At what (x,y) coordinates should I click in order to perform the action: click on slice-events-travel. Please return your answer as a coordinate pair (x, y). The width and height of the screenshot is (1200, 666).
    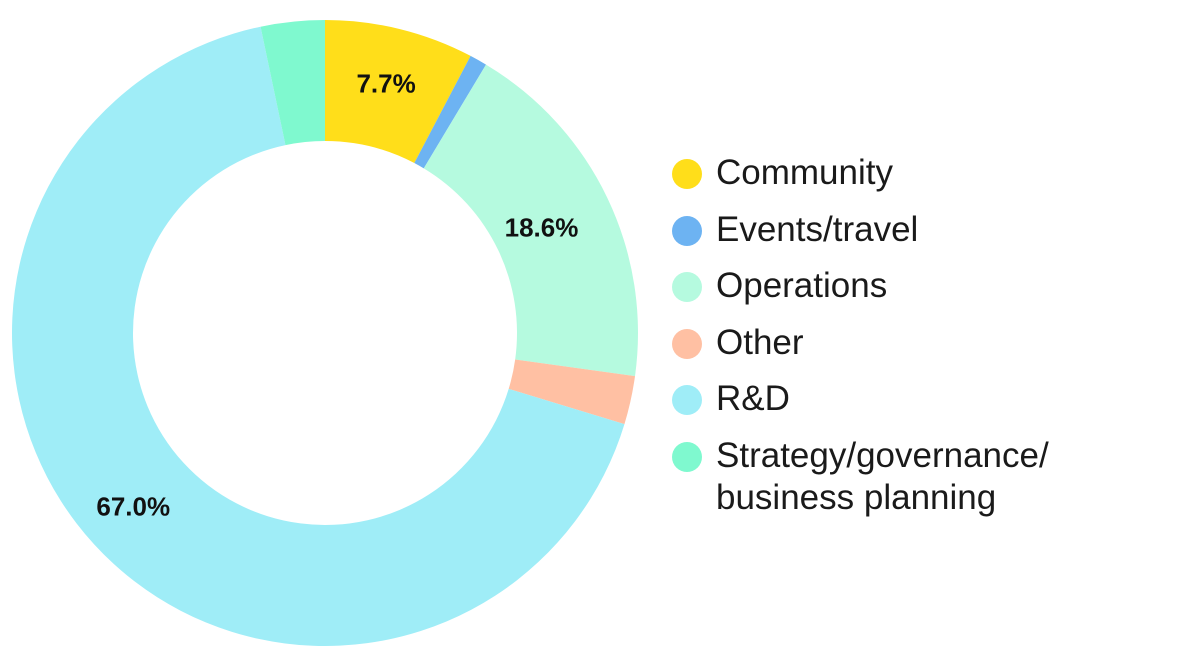
    Looking at the image, I should click on (450, 112).